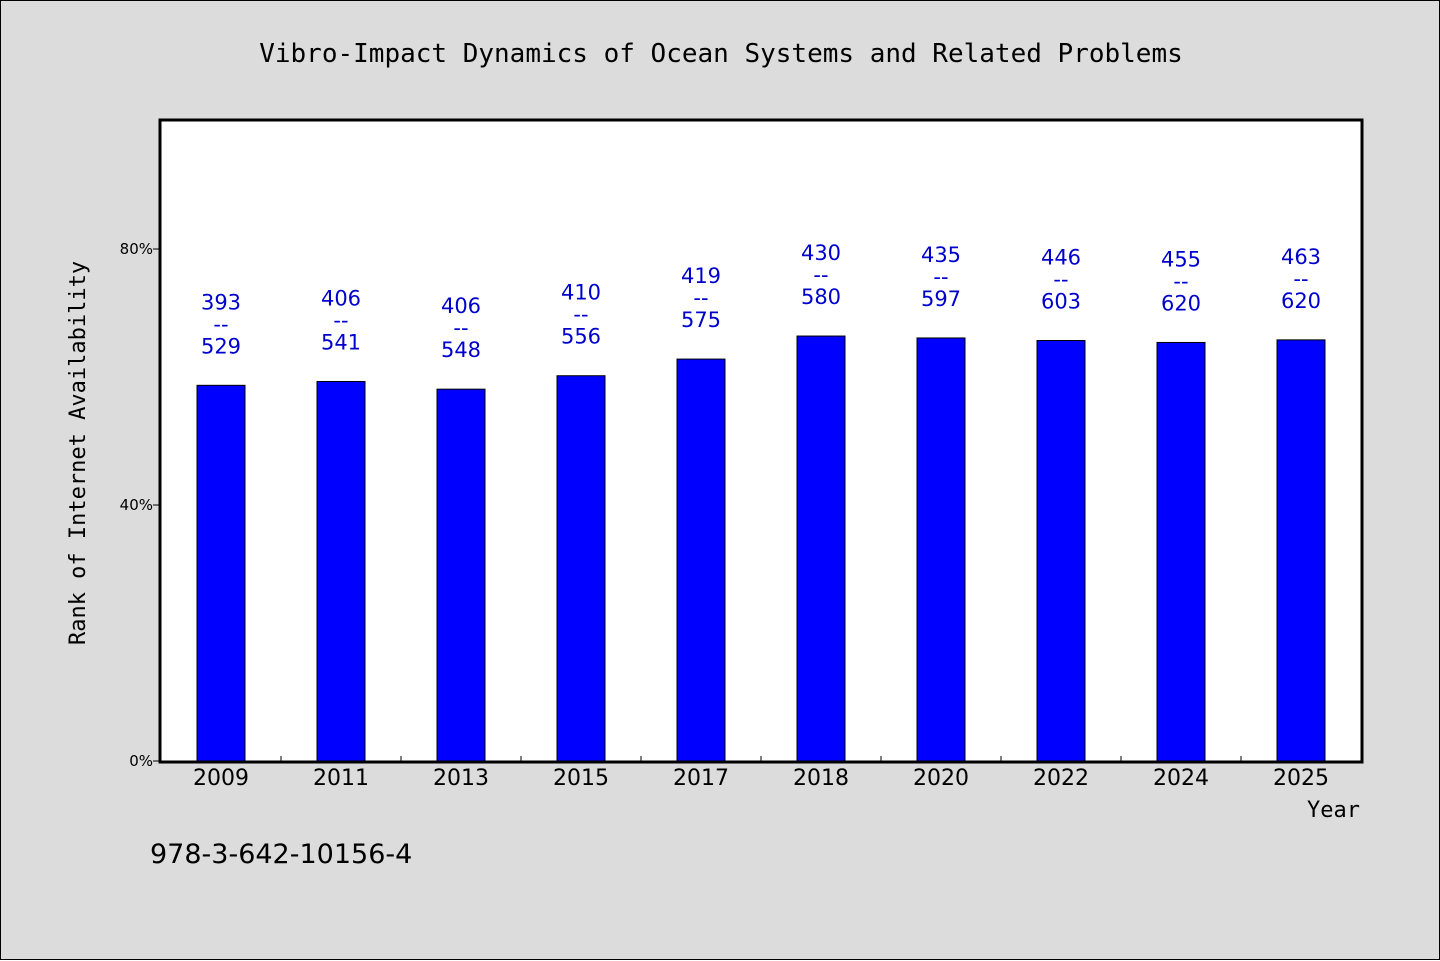 This screenshot has height=961, width=1440. I want to click on bar-label-top: 430, so click(821, 253).